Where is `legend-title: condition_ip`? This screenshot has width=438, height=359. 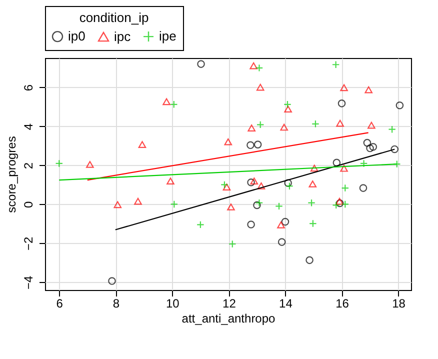 legend-title: condition_ip is located at coordinates (114, 17).